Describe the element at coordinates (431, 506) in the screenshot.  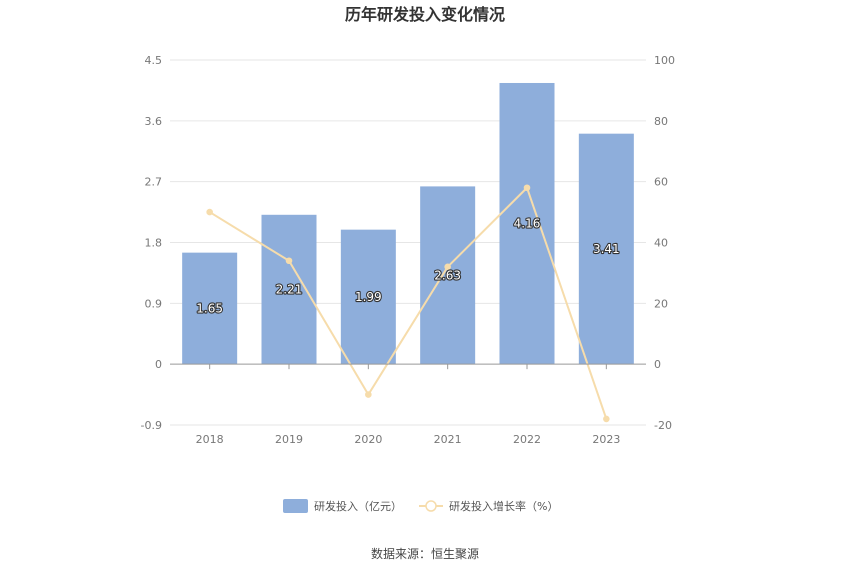
I see `legend-line-marker` at that location.